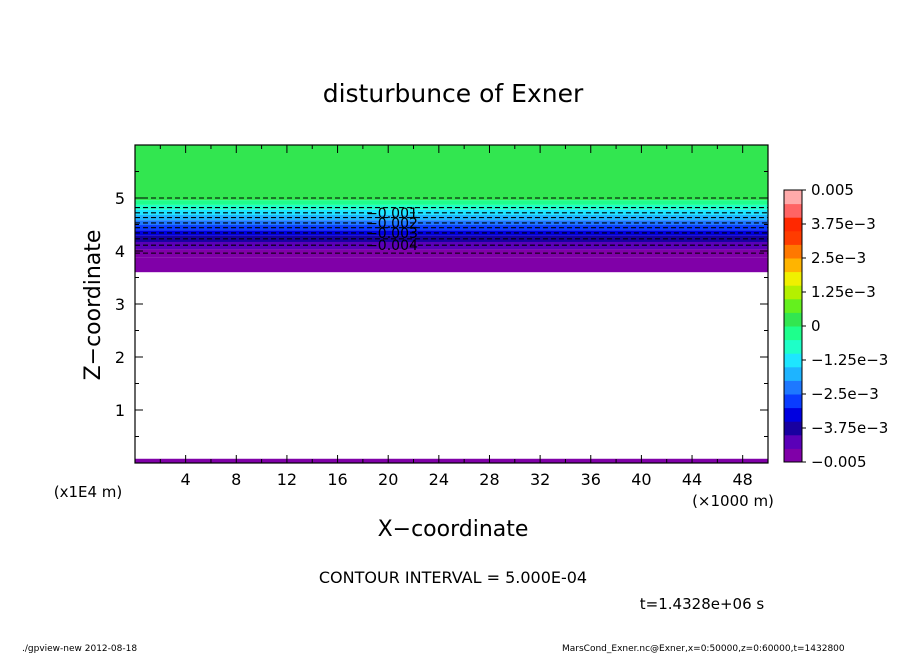 This screenshot has width=904, height=654. I want to click on y-tick-label: 2, so click(120, 357).